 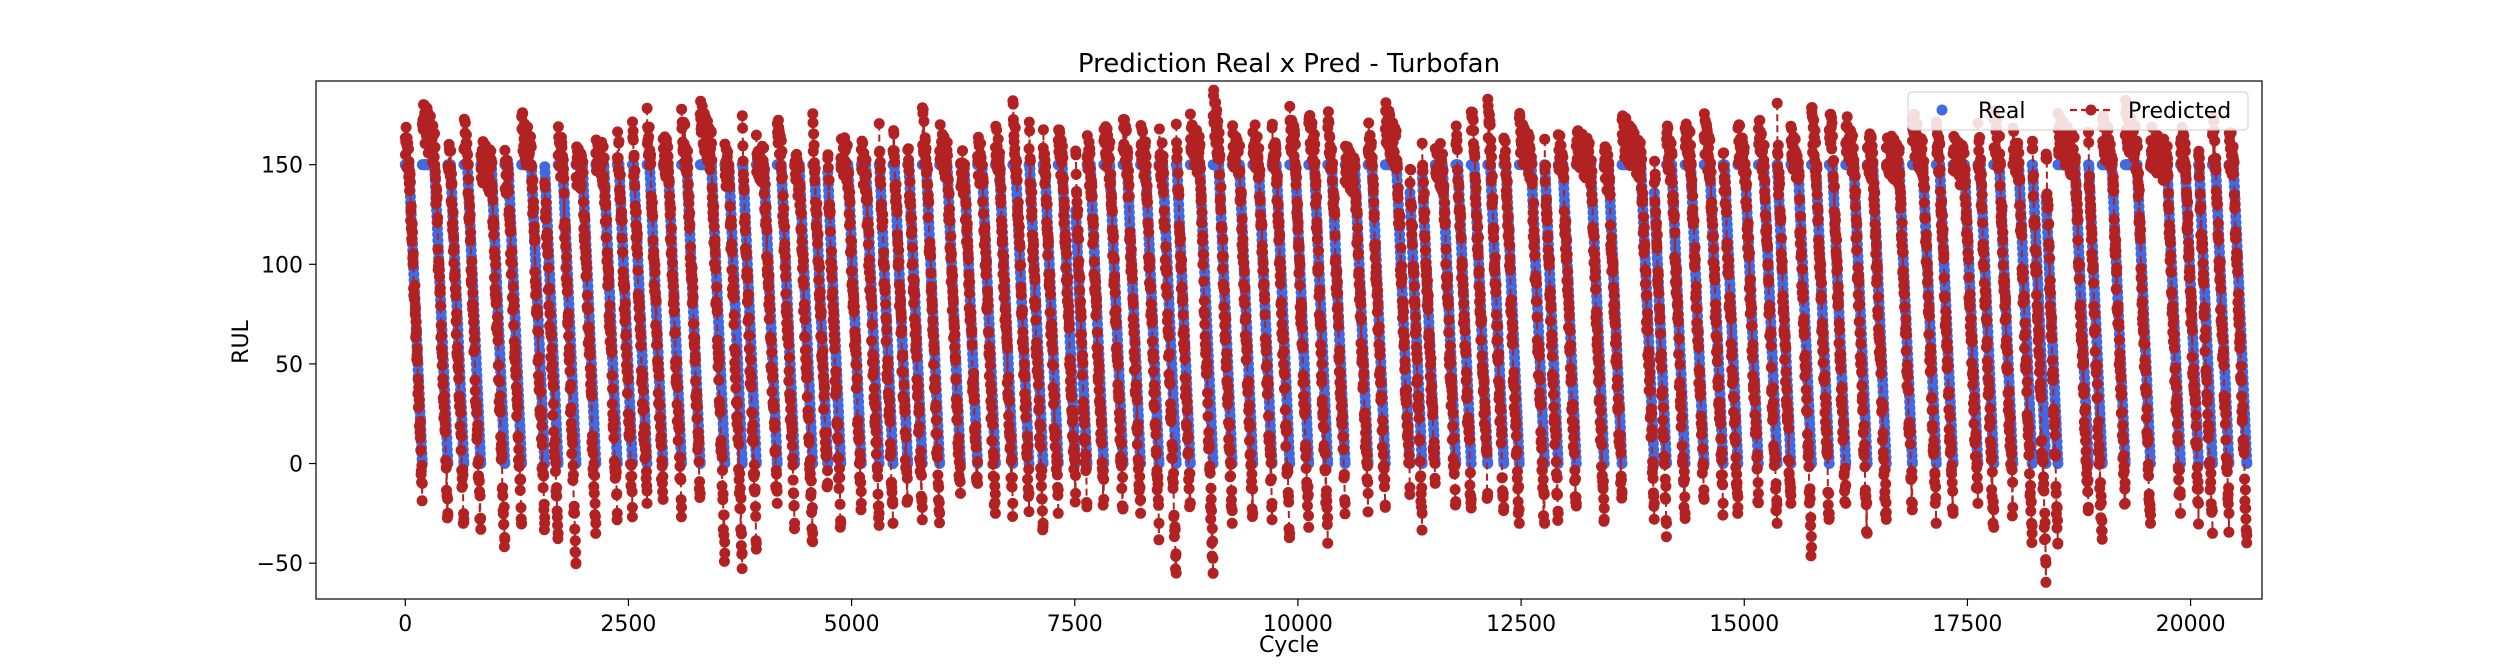 What do you see at coordinates (289, 365) in the screenshot?
I see `y-tick-label: 50` at bounding box center [289, 365].